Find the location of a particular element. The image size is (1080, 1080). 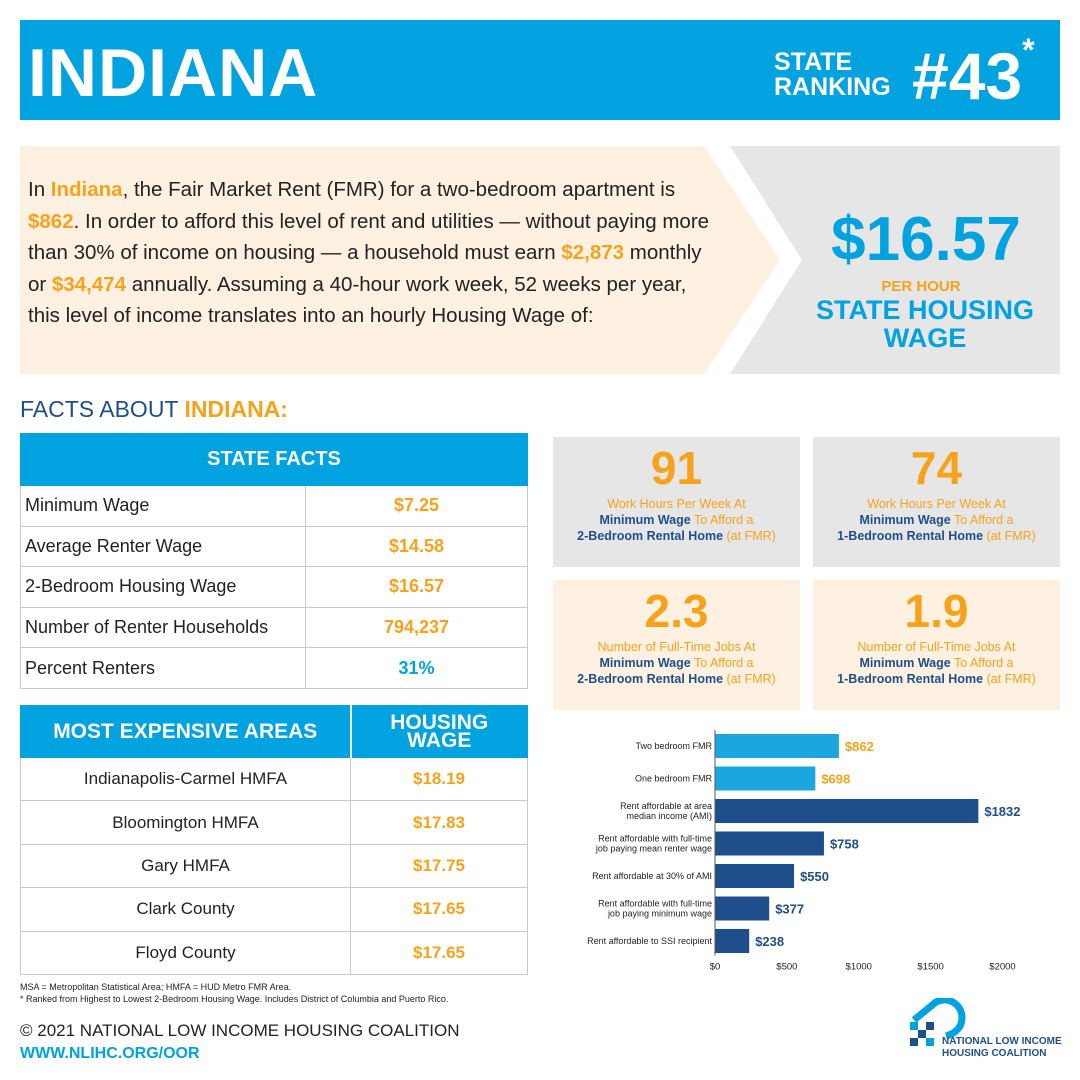

table-row: Gary HMFA $17.75 is located at coordinates (274, 866).